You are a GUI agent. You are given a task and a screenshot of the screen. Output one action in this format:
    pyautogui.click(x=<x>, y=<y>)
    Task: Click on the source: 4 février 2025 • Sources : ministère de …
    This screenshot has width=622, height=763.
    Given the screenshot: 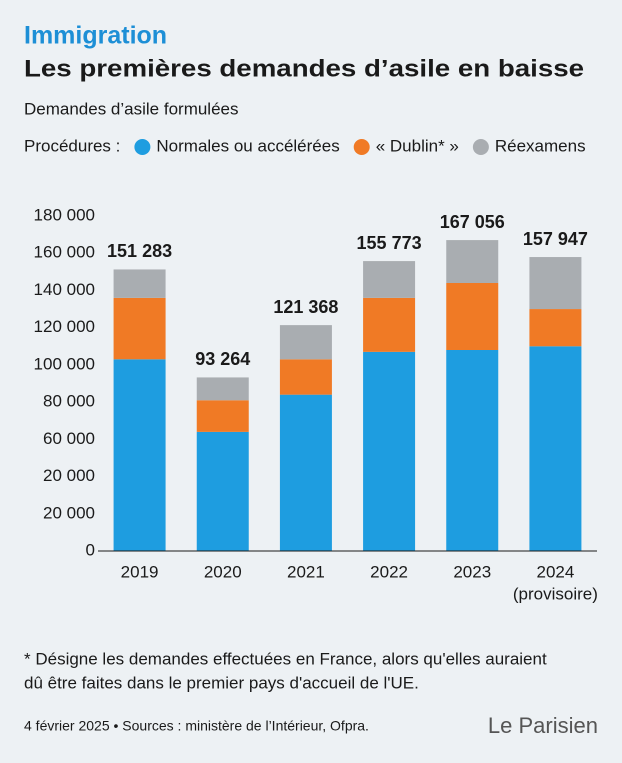 What is the action you would take?
    pyautogui.click(x=196, y=726)
    